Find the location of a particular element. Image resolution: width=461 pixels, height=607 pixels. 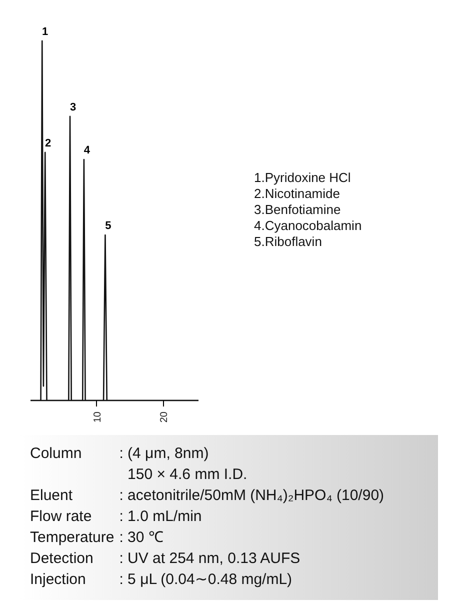

text: 5.Riboflavin is located at coordinates (288, 242).